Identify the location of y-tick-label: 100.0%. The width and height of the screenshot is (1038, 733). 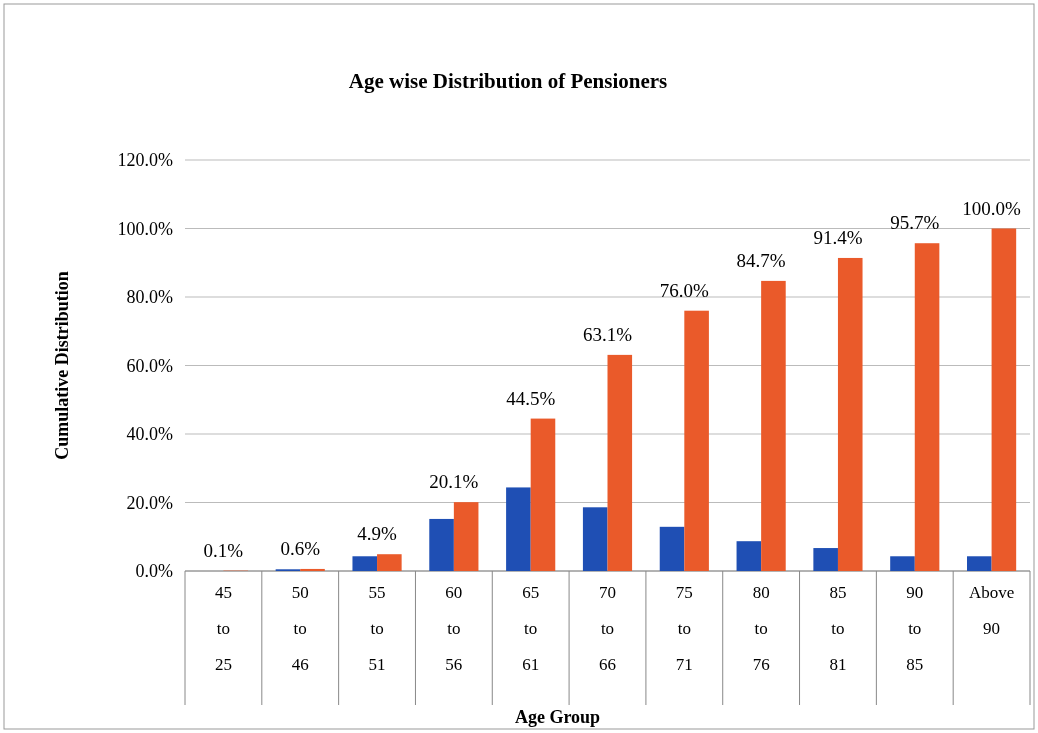
(145, 228).